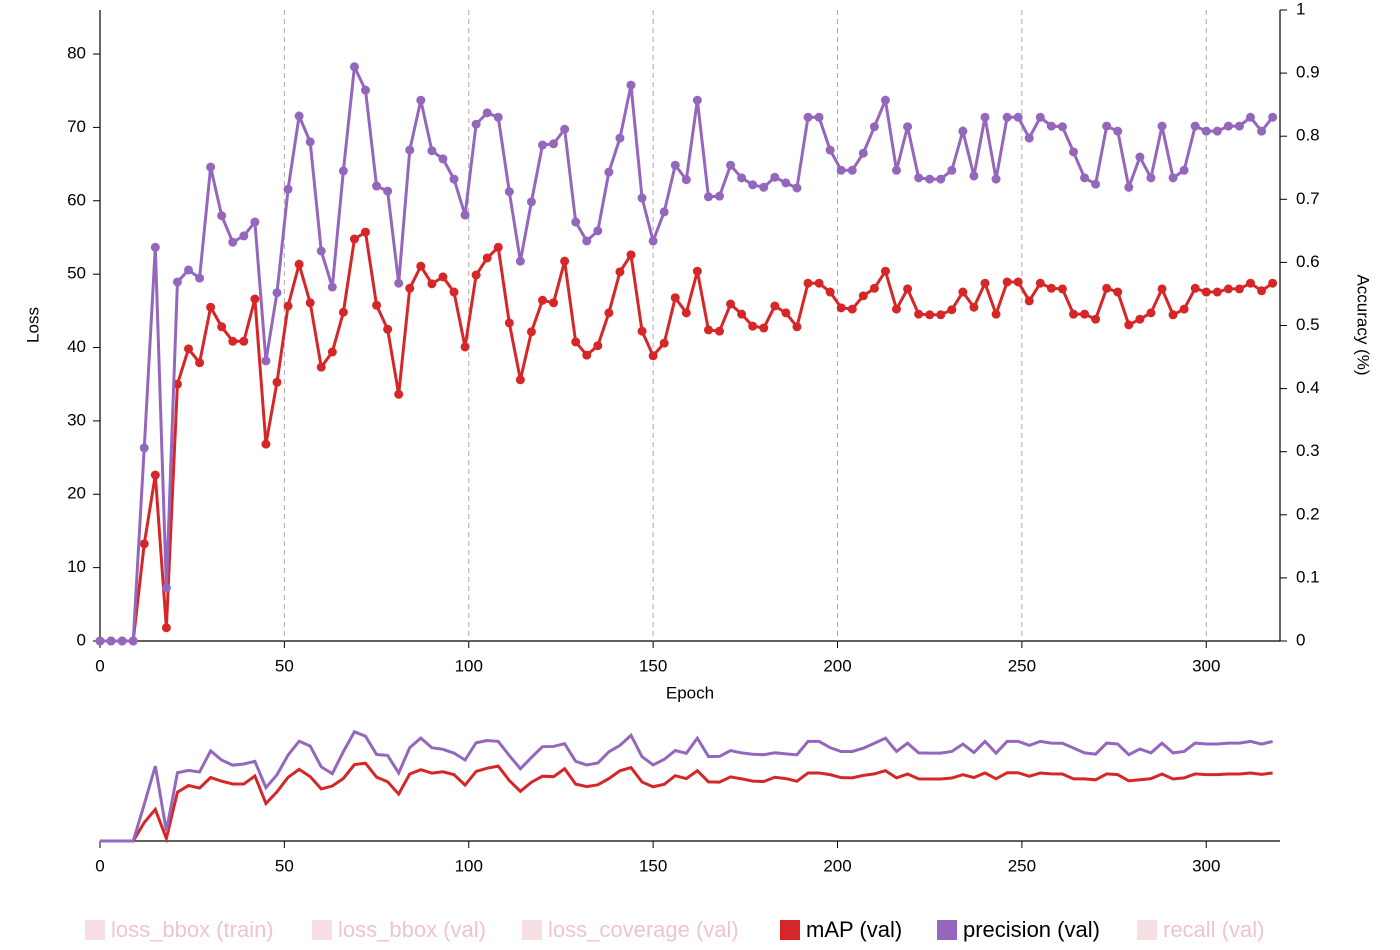 The height and width of the screenshot is (950, 1400). I want to click on x-tick-label: 250, so click(1022, 665).